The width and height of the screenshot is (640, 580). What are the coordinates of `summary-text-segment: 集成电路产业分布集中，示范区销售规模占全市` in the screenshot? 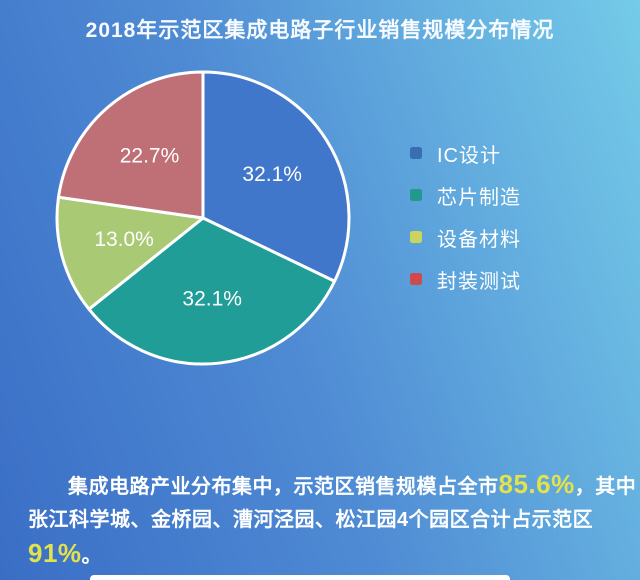 It's located at (283, 487).